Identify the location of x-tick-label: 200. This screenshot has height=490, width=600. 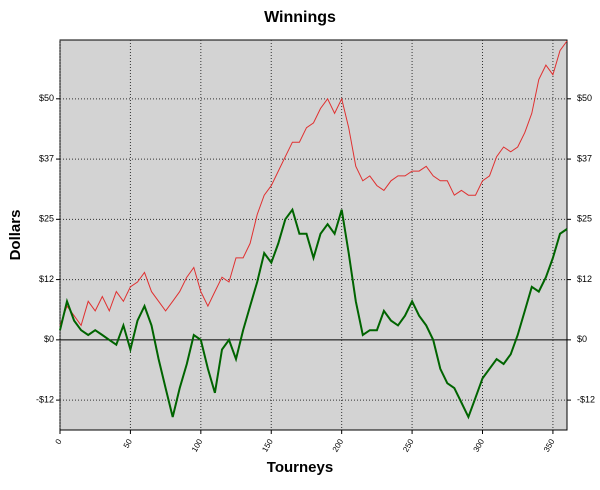
(338, 445).